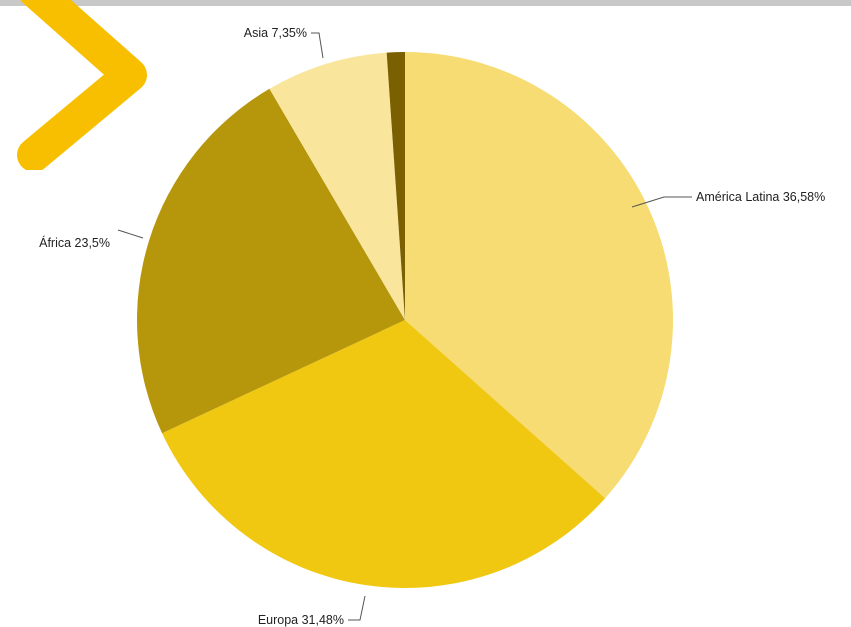 Image resolution: width=851 pixels, height=627 pixels. Describe the element at coordinates (760, 197) in the screenshot. I see `slice-label: América Latina 36,58%` at that location.